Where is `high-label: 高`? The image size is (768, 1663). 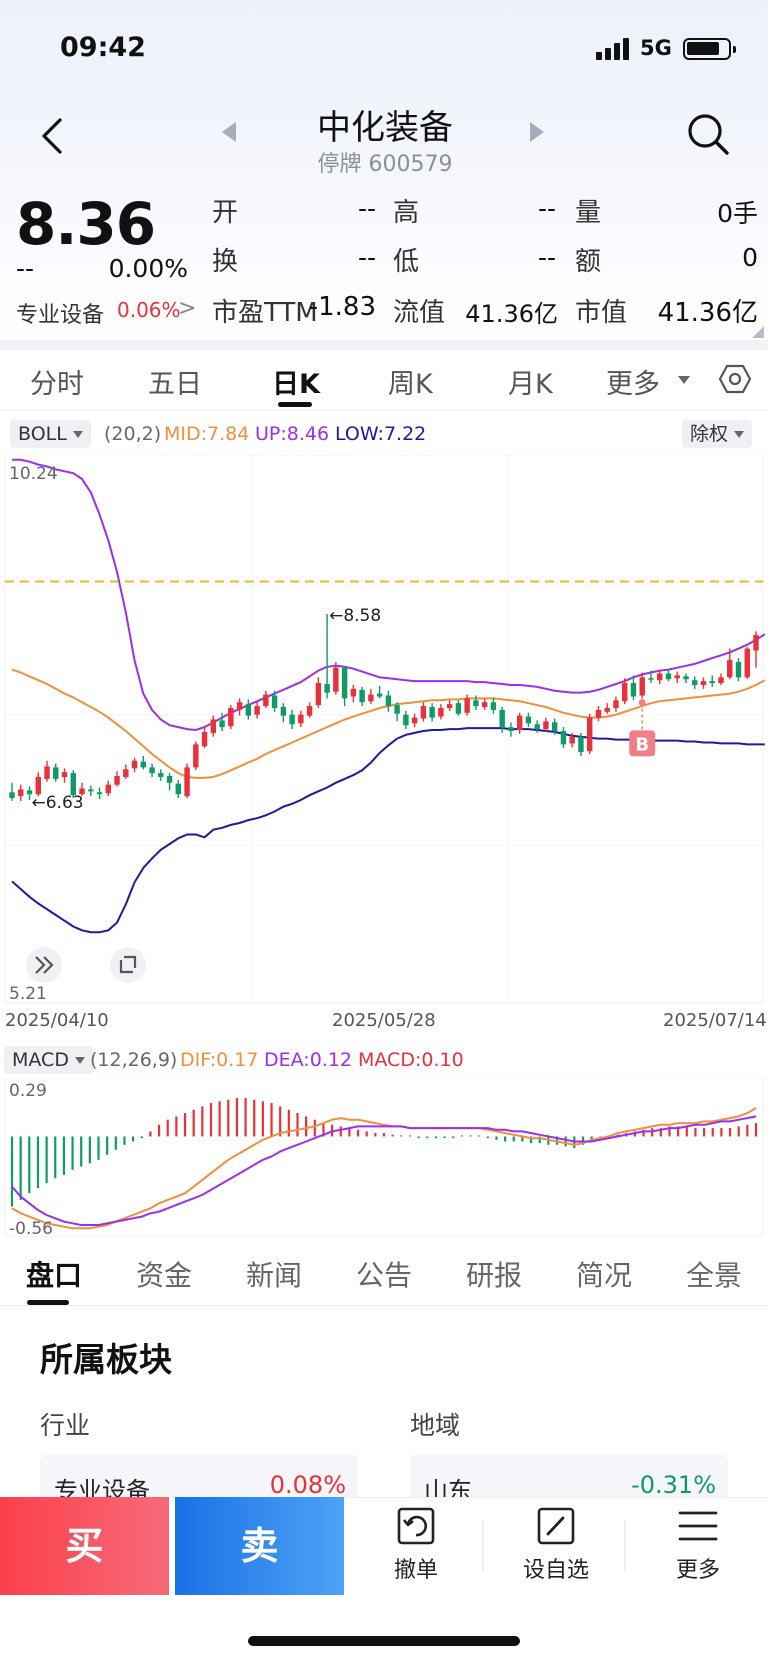
high-label: 高 is located at coordinates (406, 213).